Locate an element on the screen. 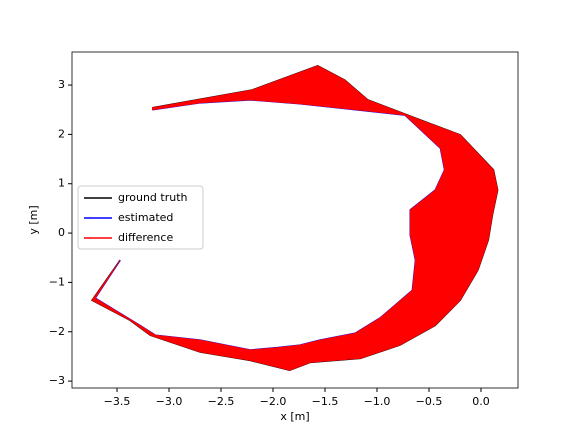 The height and width of the screenshot is (432, 576). y-tick-label: −2 is located at coordinates (57, 331).